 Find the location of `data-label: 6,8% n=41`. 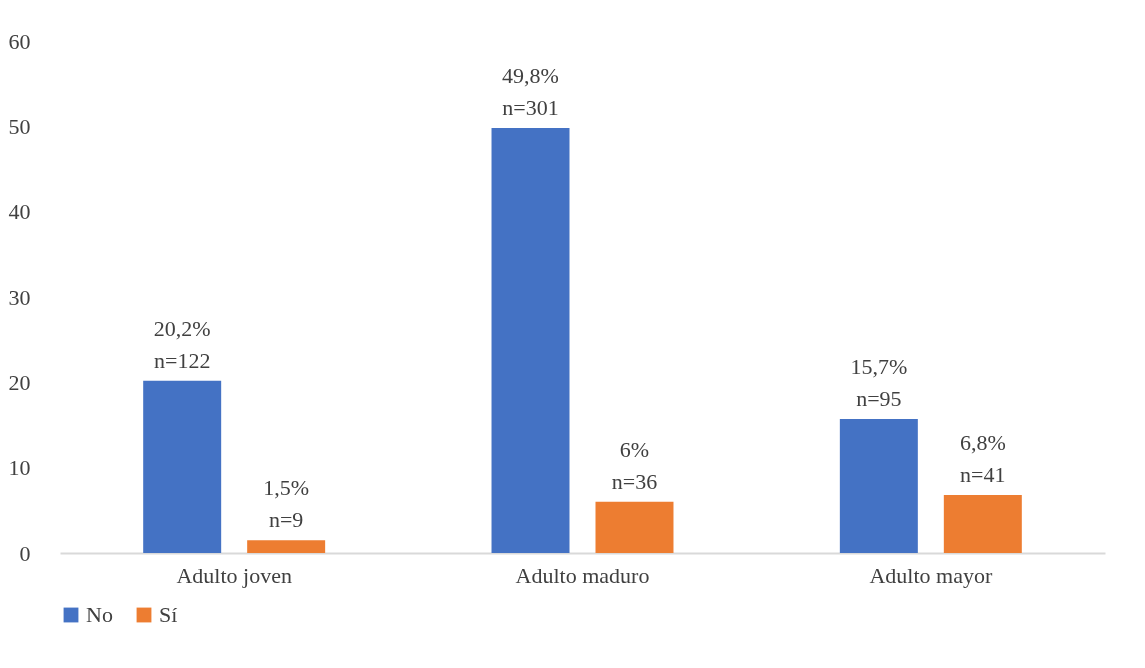

data-label: 6,8% n=41 is located at coordinates (982, 458).